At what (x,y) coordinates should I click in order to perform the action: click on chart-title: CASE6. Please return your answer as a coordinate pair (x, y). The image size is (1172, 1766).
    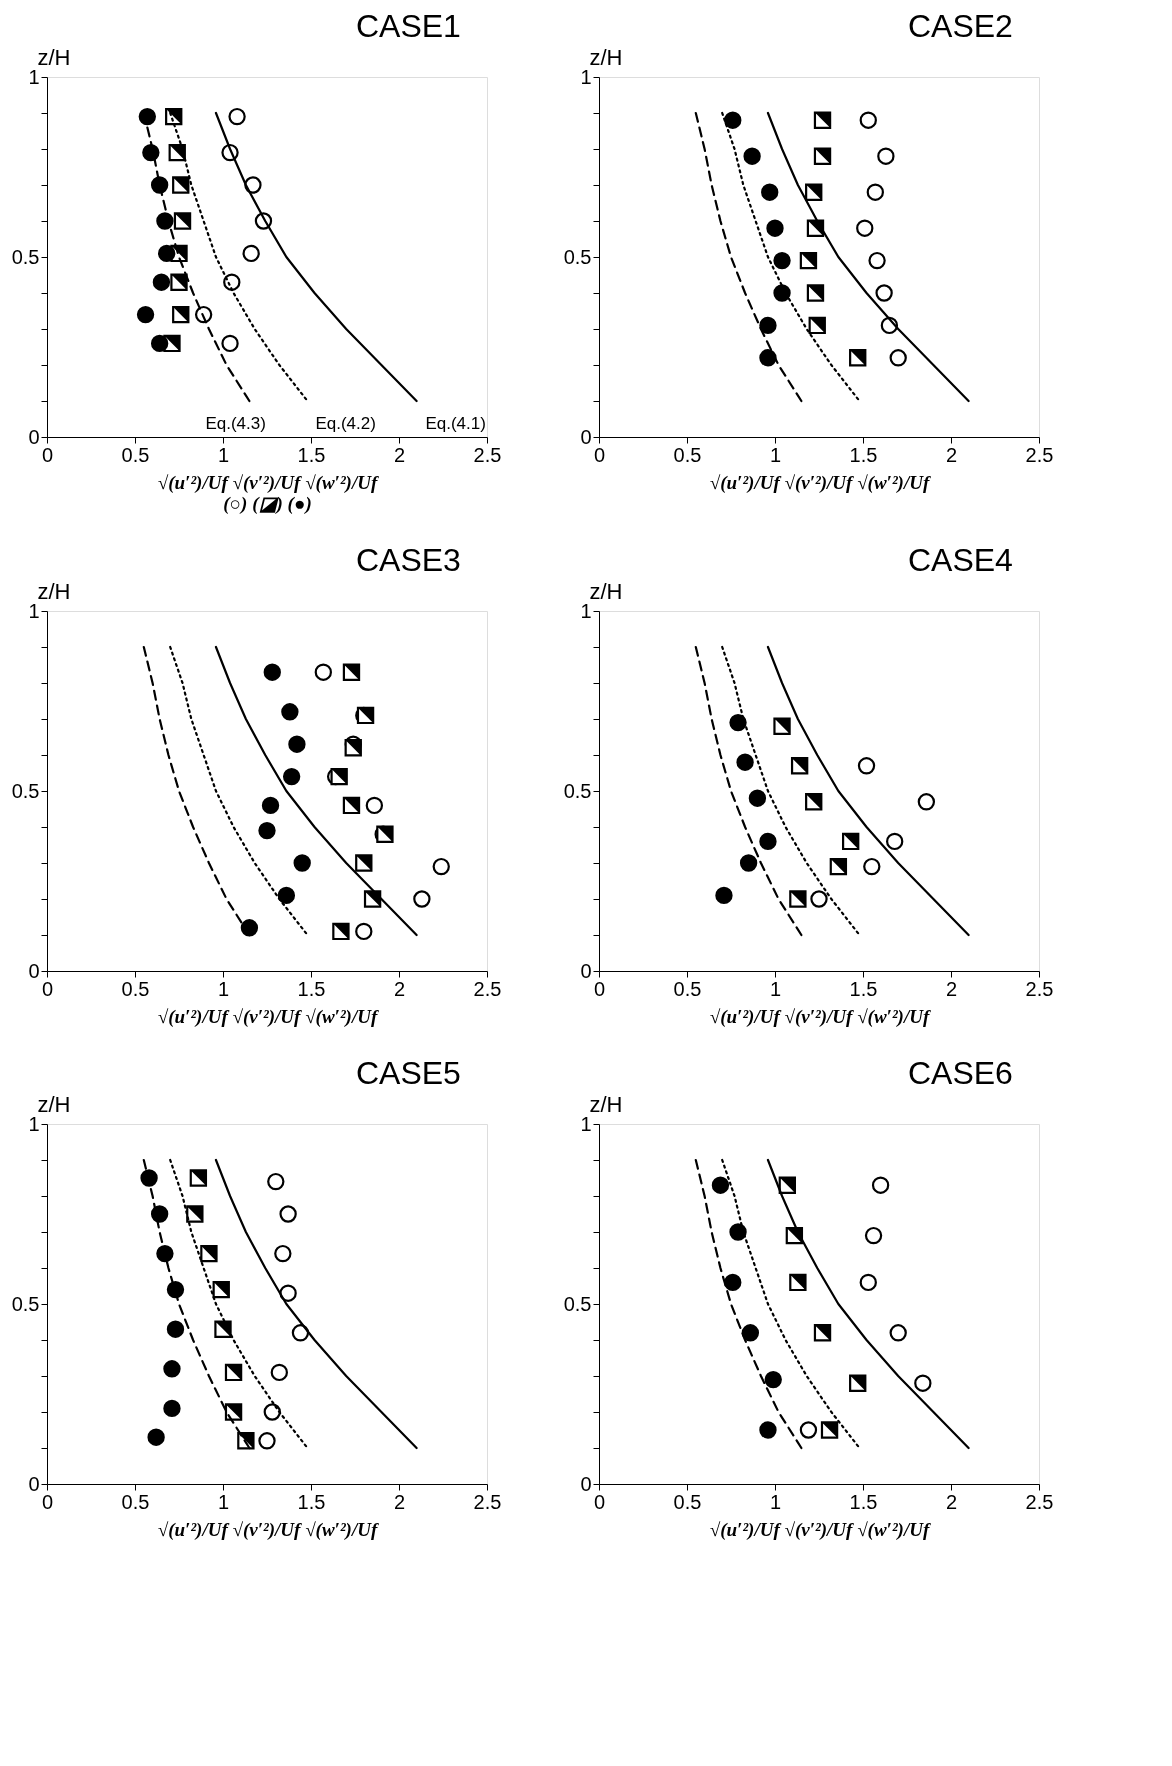
    Looking at the image, I should click on (960, 1073).